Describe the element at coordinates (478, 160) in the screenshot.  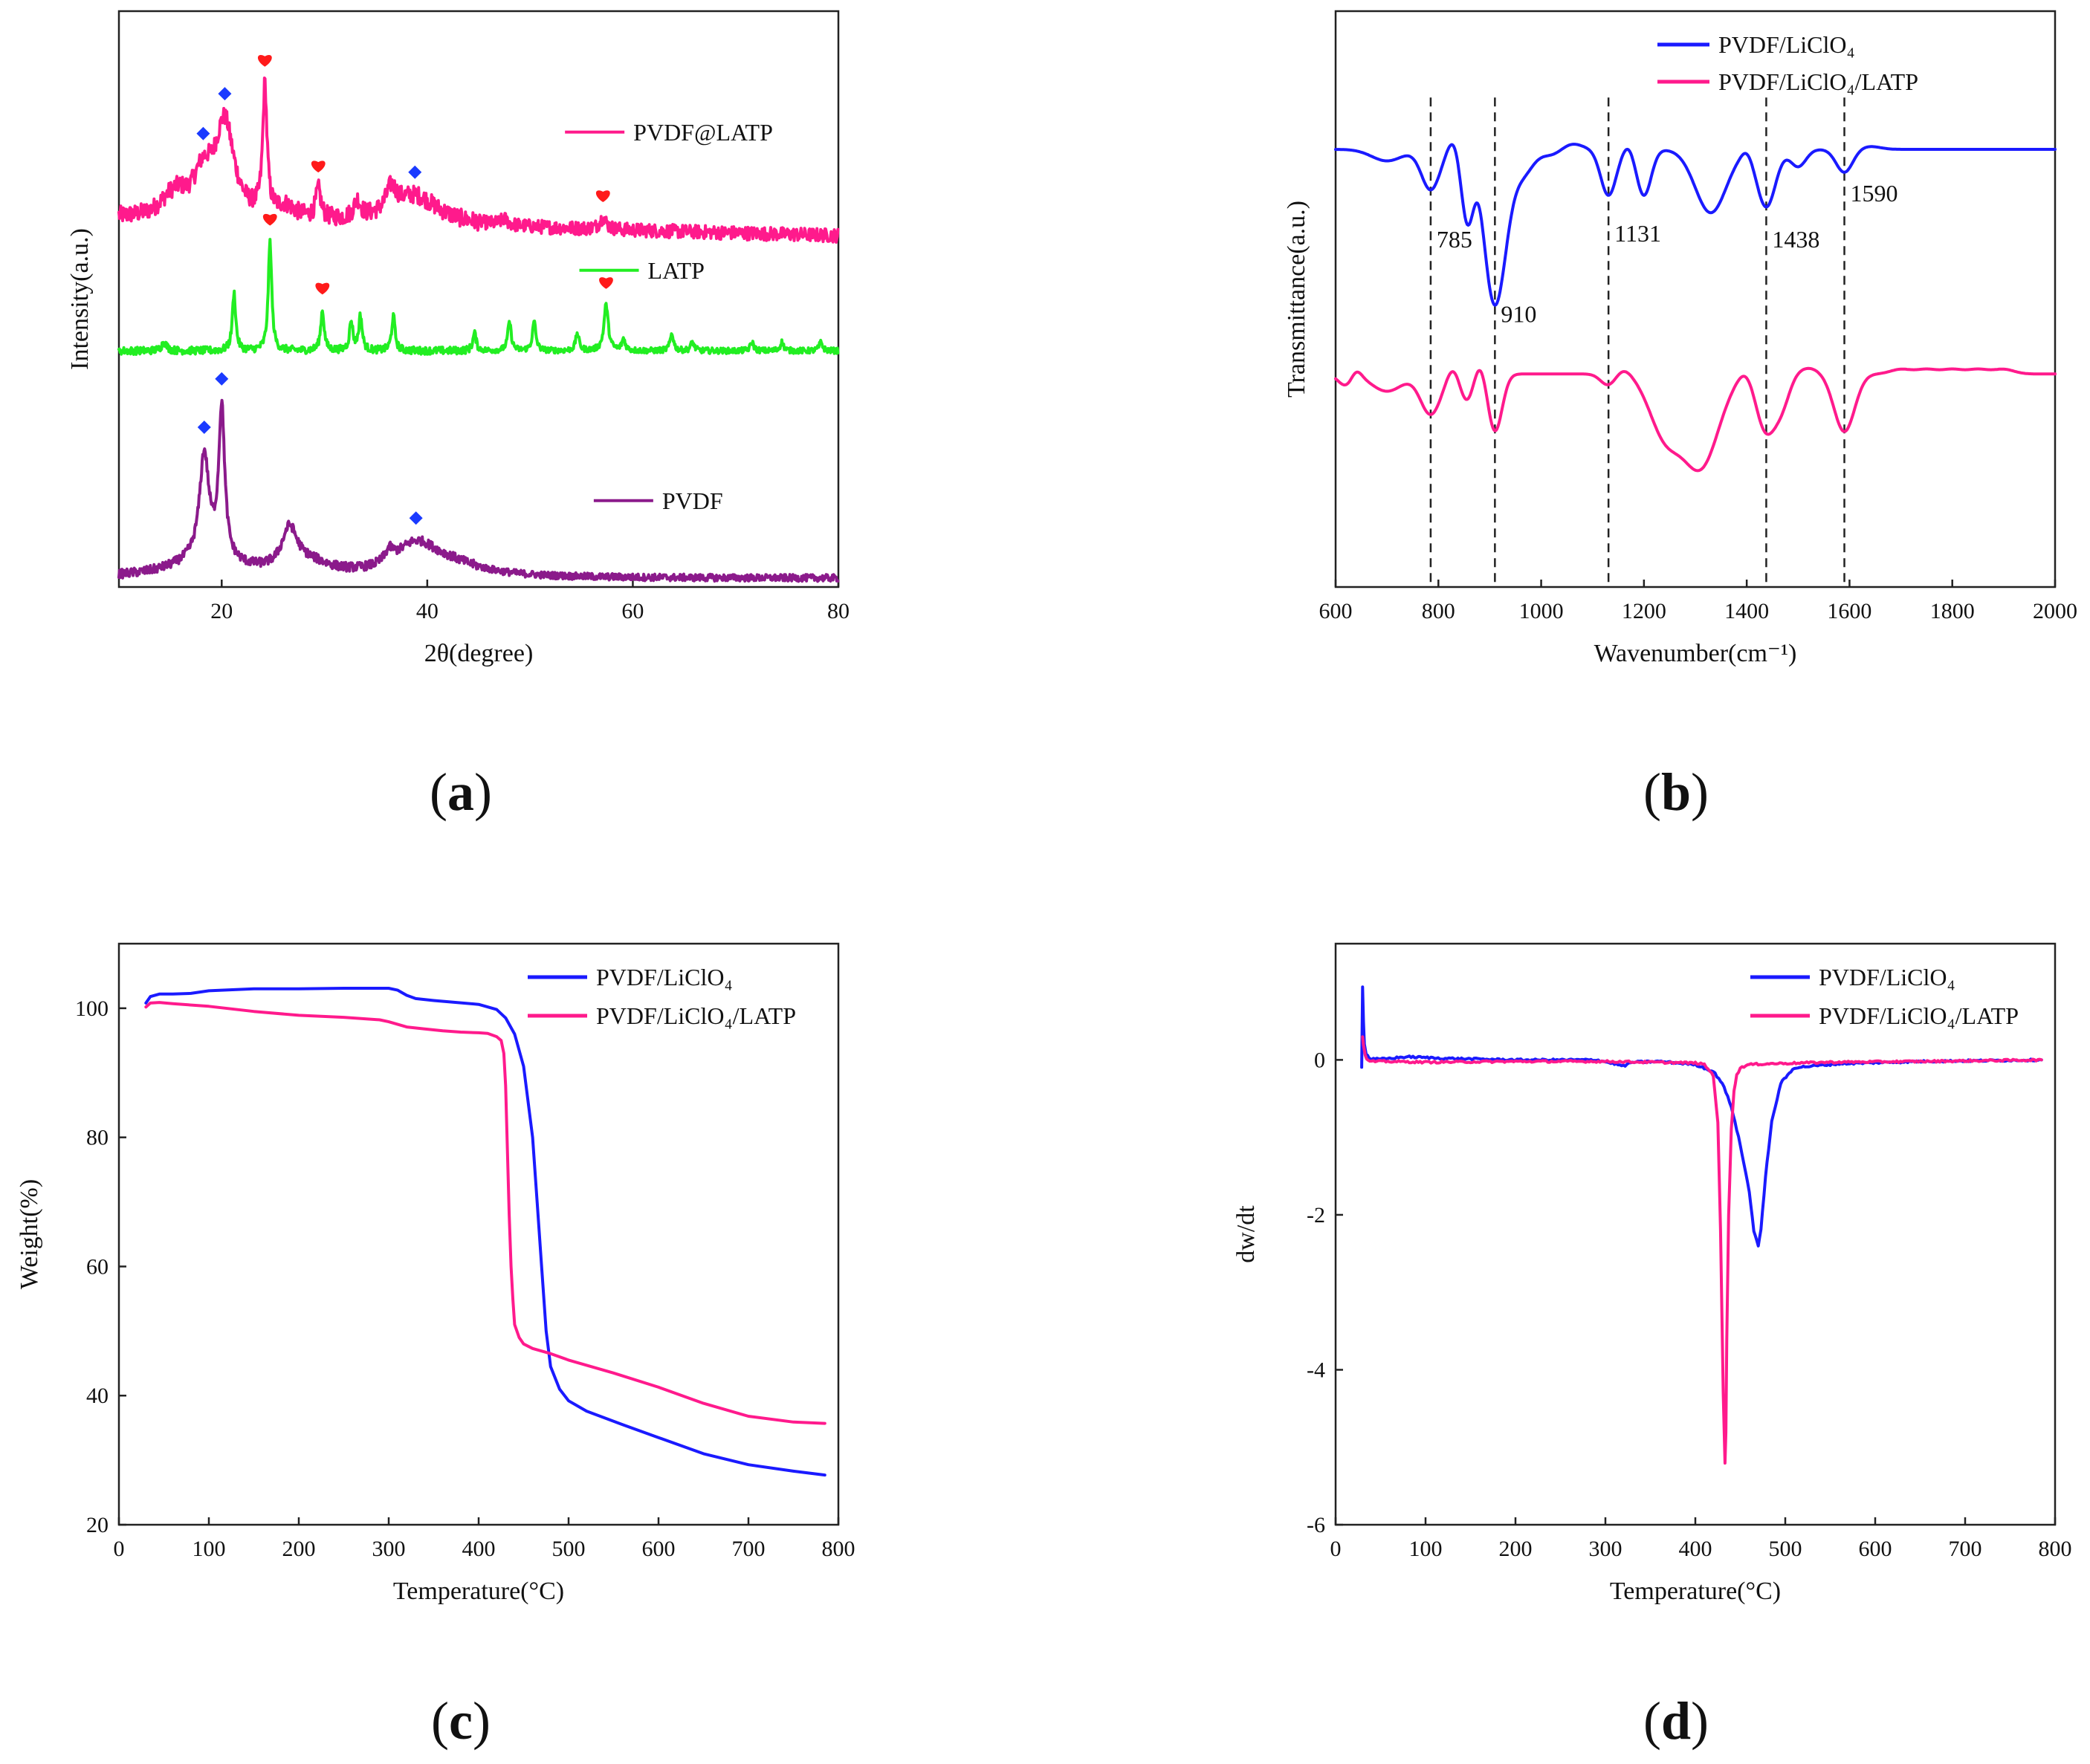
I see `xrd-series-PVDF@LATP` at that location.